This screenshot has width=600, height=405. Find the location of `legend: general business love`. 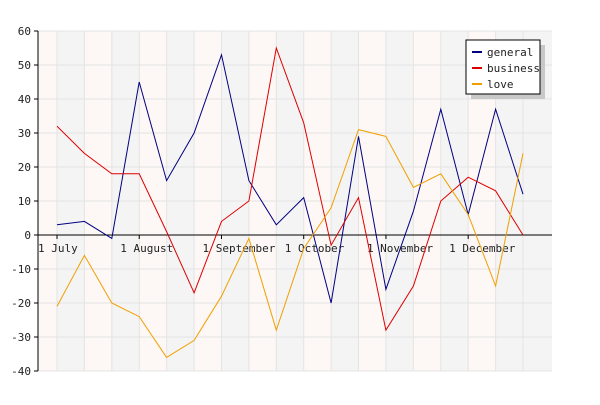

legend: general business love is located at coordinates (505, 69).